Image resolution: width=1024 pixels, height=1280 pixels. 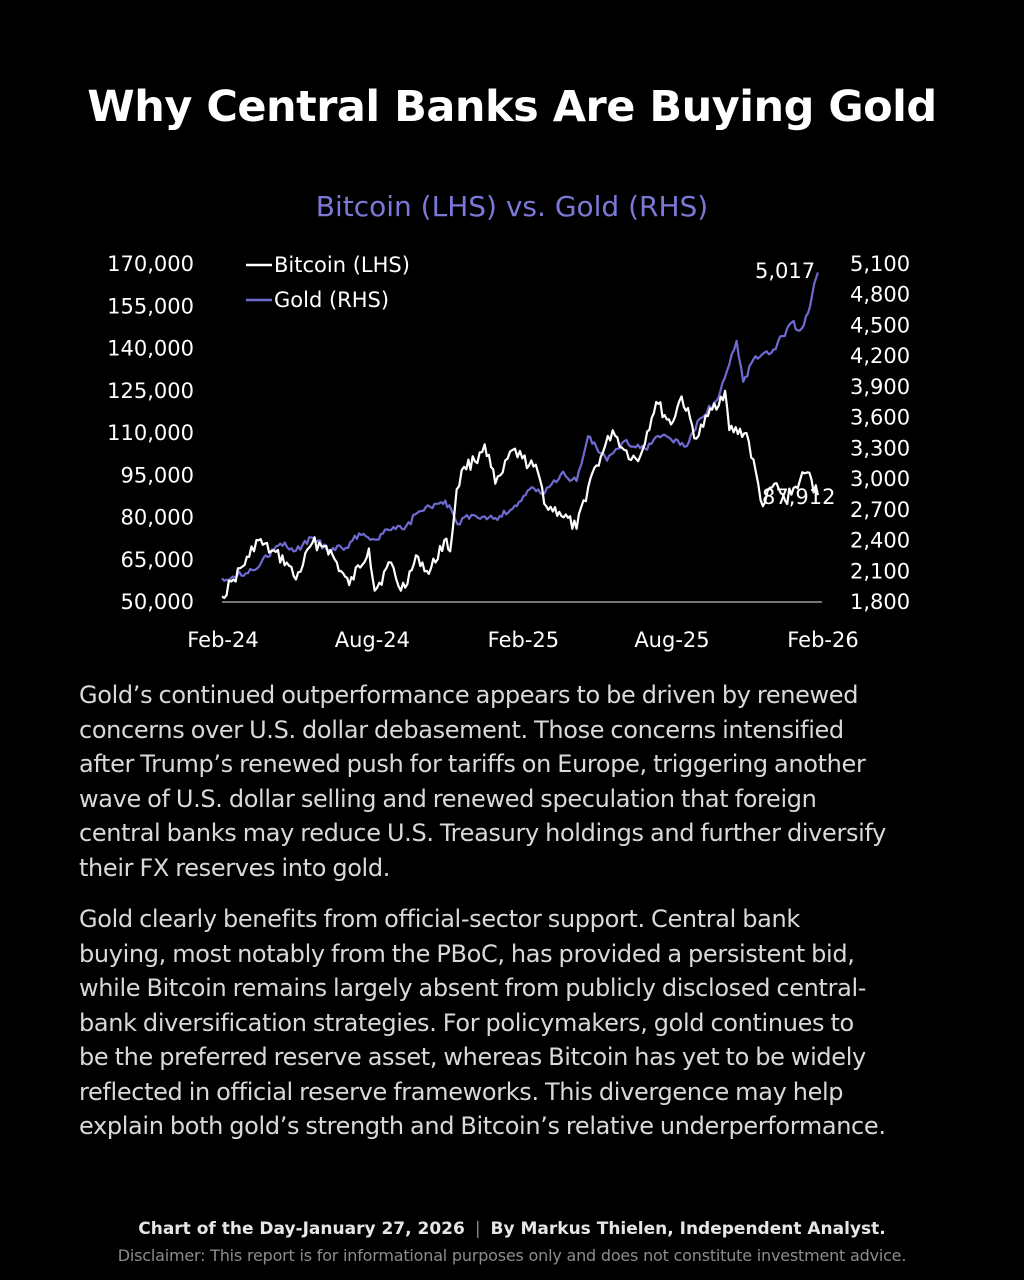 I want to click on y-left-tick-label: 110,000, so click(x=150, y=433).